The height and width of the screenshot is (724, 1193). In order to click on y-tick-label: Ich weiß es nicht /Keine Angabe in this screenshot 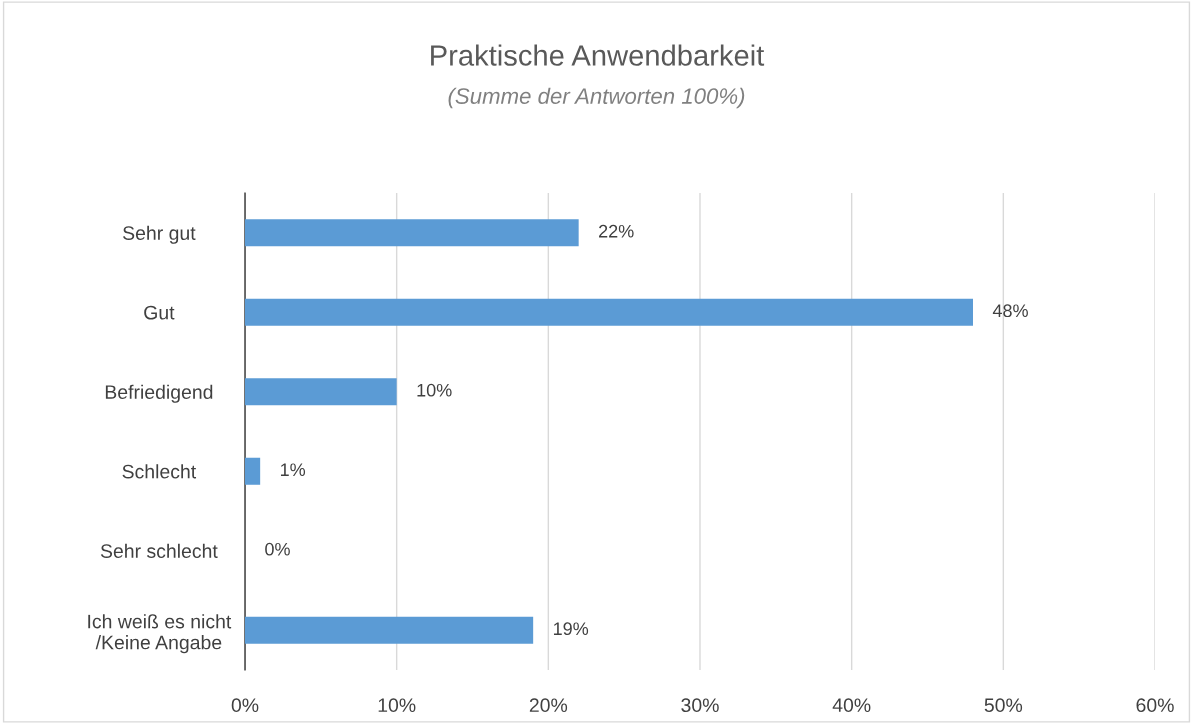, I will do `click(160, 634)`.